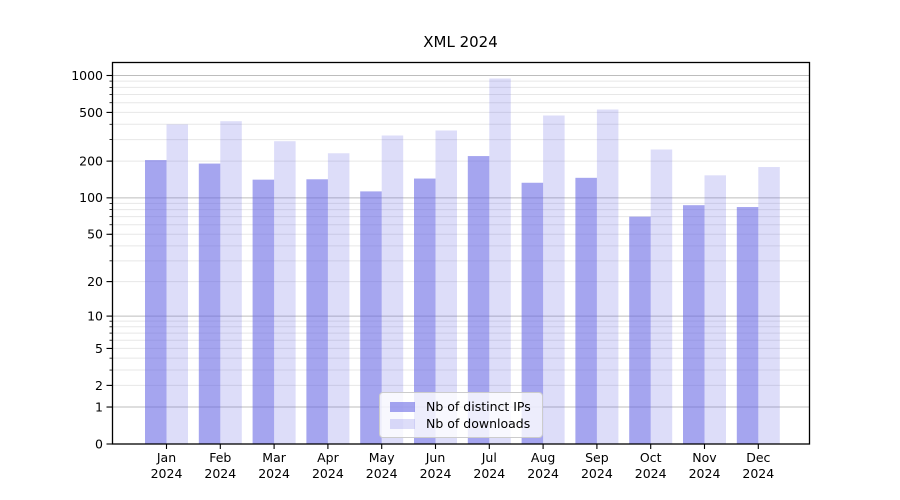 This screenshot has height=500, width=900. I want to click on svg-text: Nov, so click(704, 457).